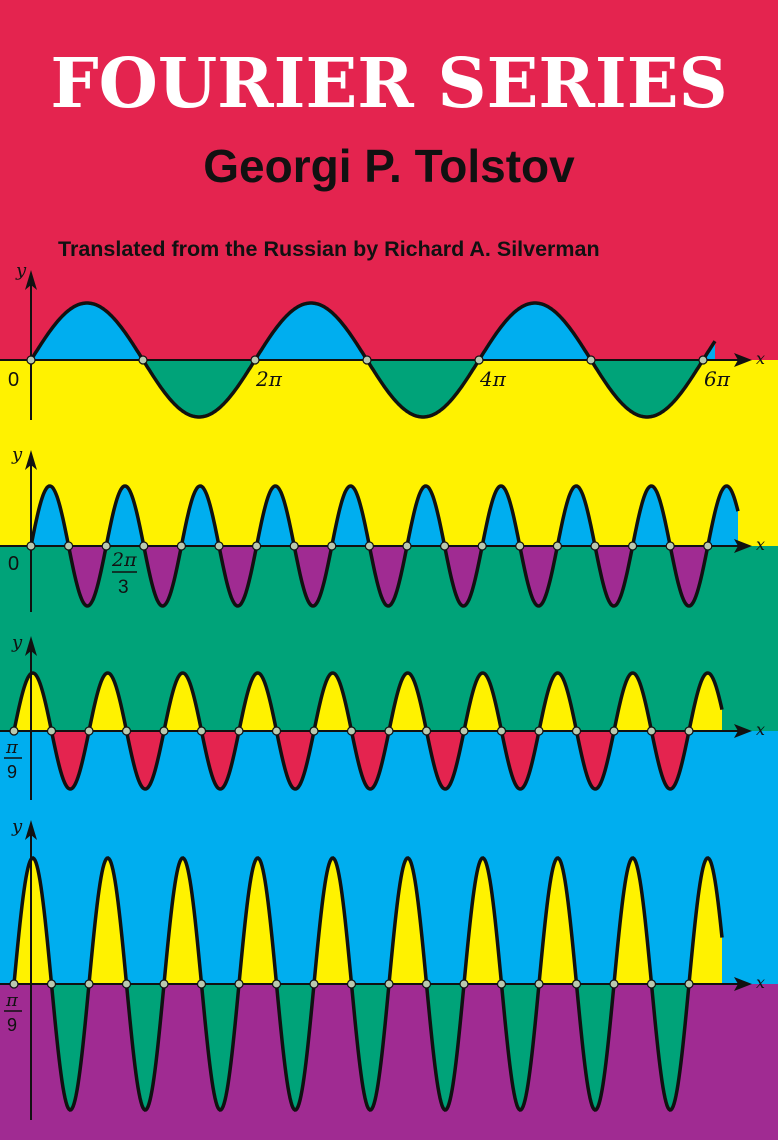  Describe the element at coordinates (760, 982) in the screenshot. I see `graph-4-x-label: x` at that location.